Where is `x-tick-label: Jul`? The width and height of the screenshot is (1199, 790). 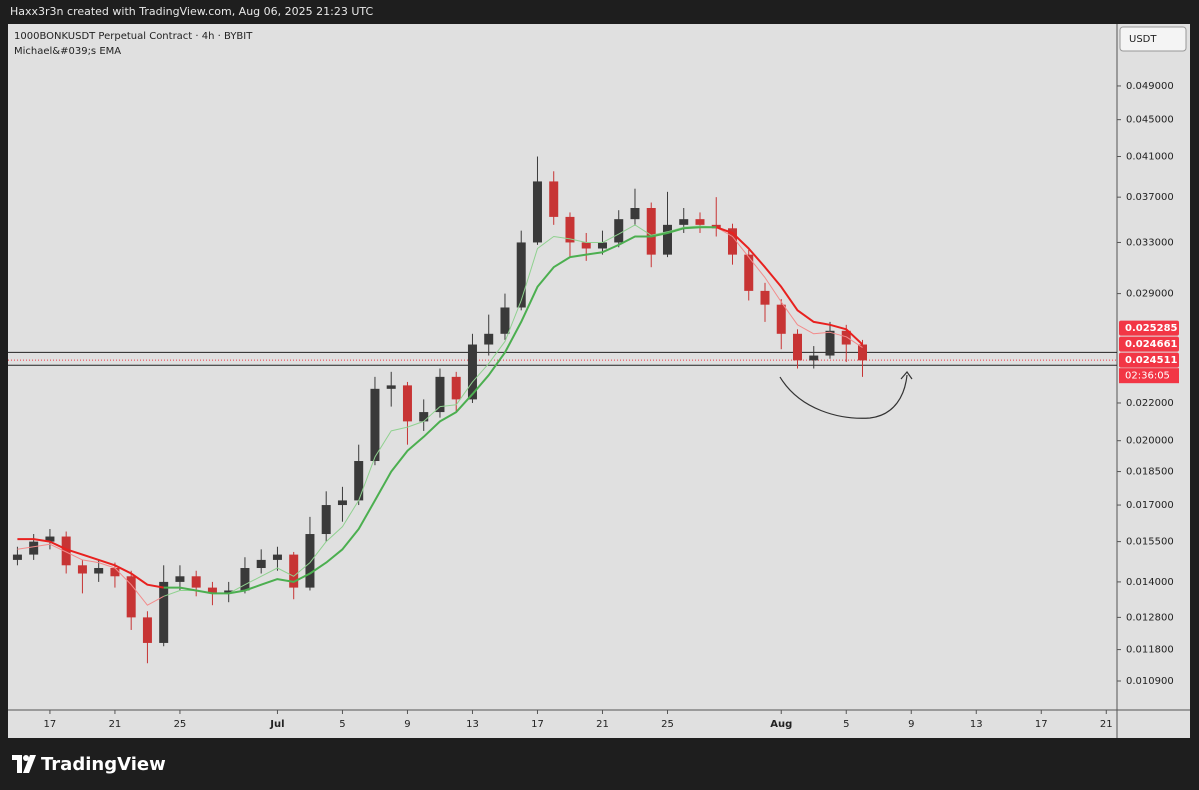 x-tick-label: Jul is located at coordinates (276, 724).